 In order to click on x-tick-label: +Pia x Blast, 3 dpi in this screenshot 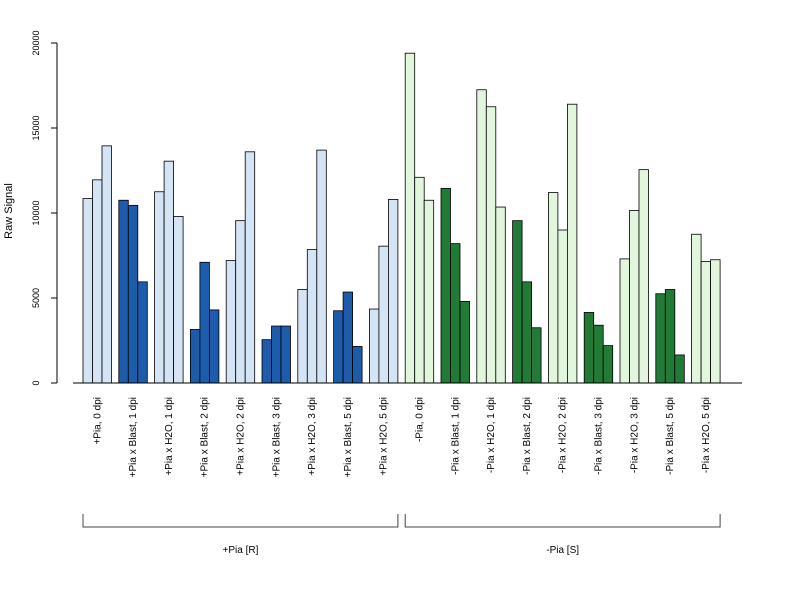, I will do `click(276, 437)`.